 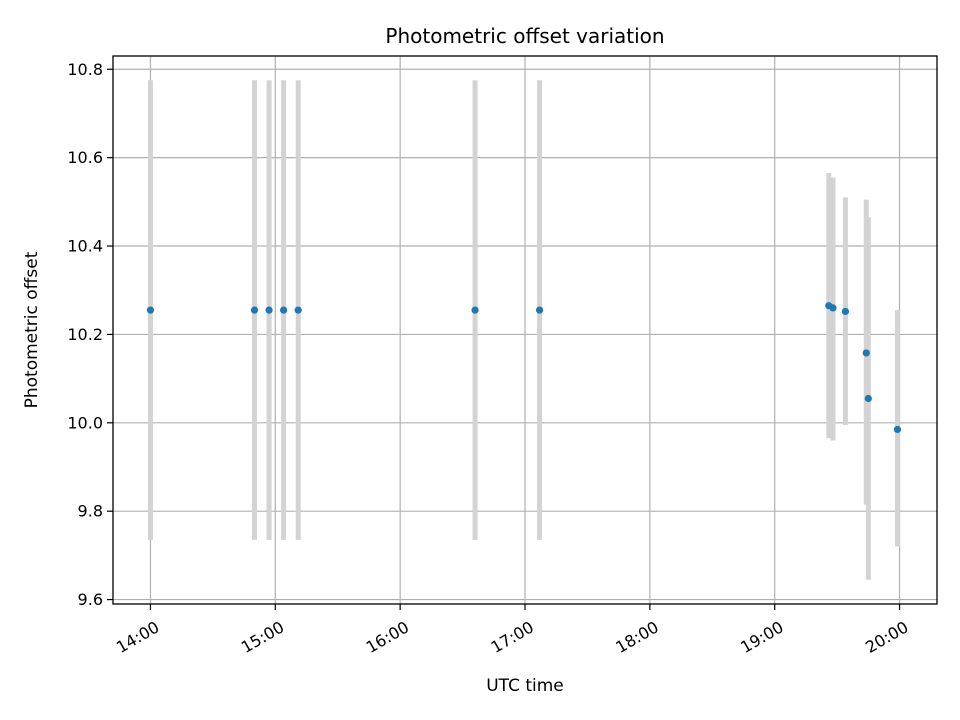 I want to click on x-axis-ticks: 14:00 15:00 16:00 17:00 18:00 19:00 20:00, so click(x=512, y=630).